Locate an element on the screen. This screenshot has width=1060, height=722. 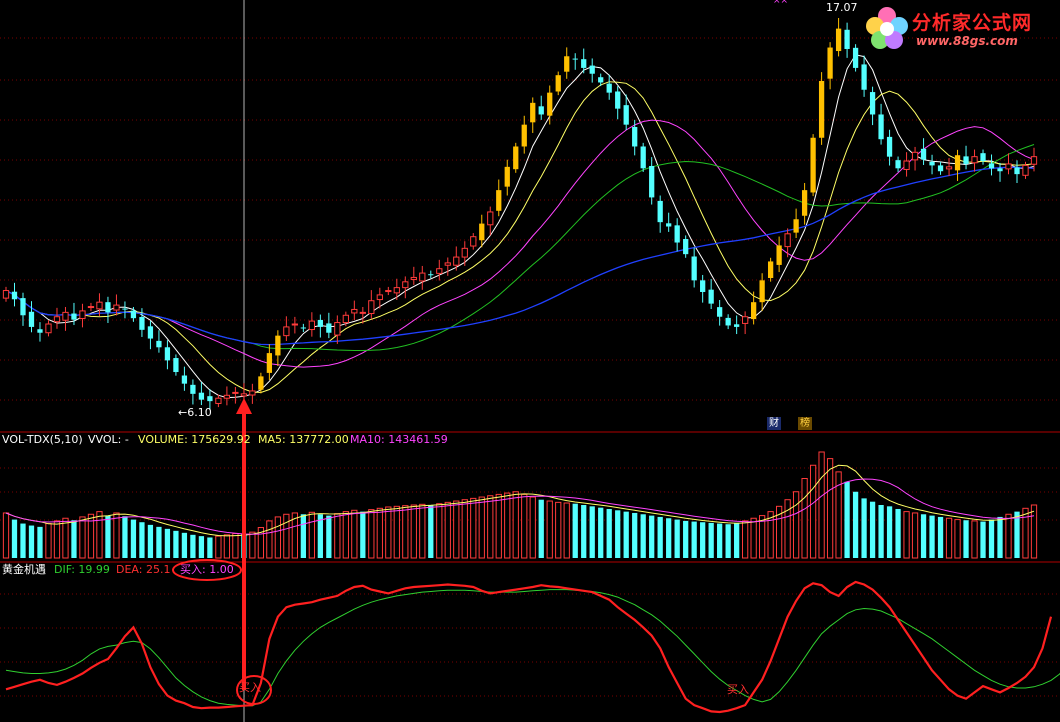
ranking-badge: 榜 is located at coordinates (805, 423).